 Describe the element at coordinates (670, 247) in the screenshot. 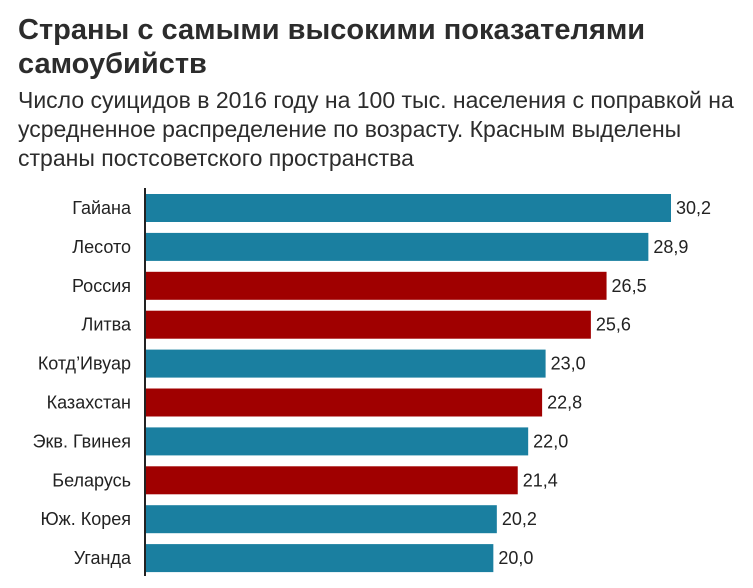

I see `value-label: 28,9` at that location.